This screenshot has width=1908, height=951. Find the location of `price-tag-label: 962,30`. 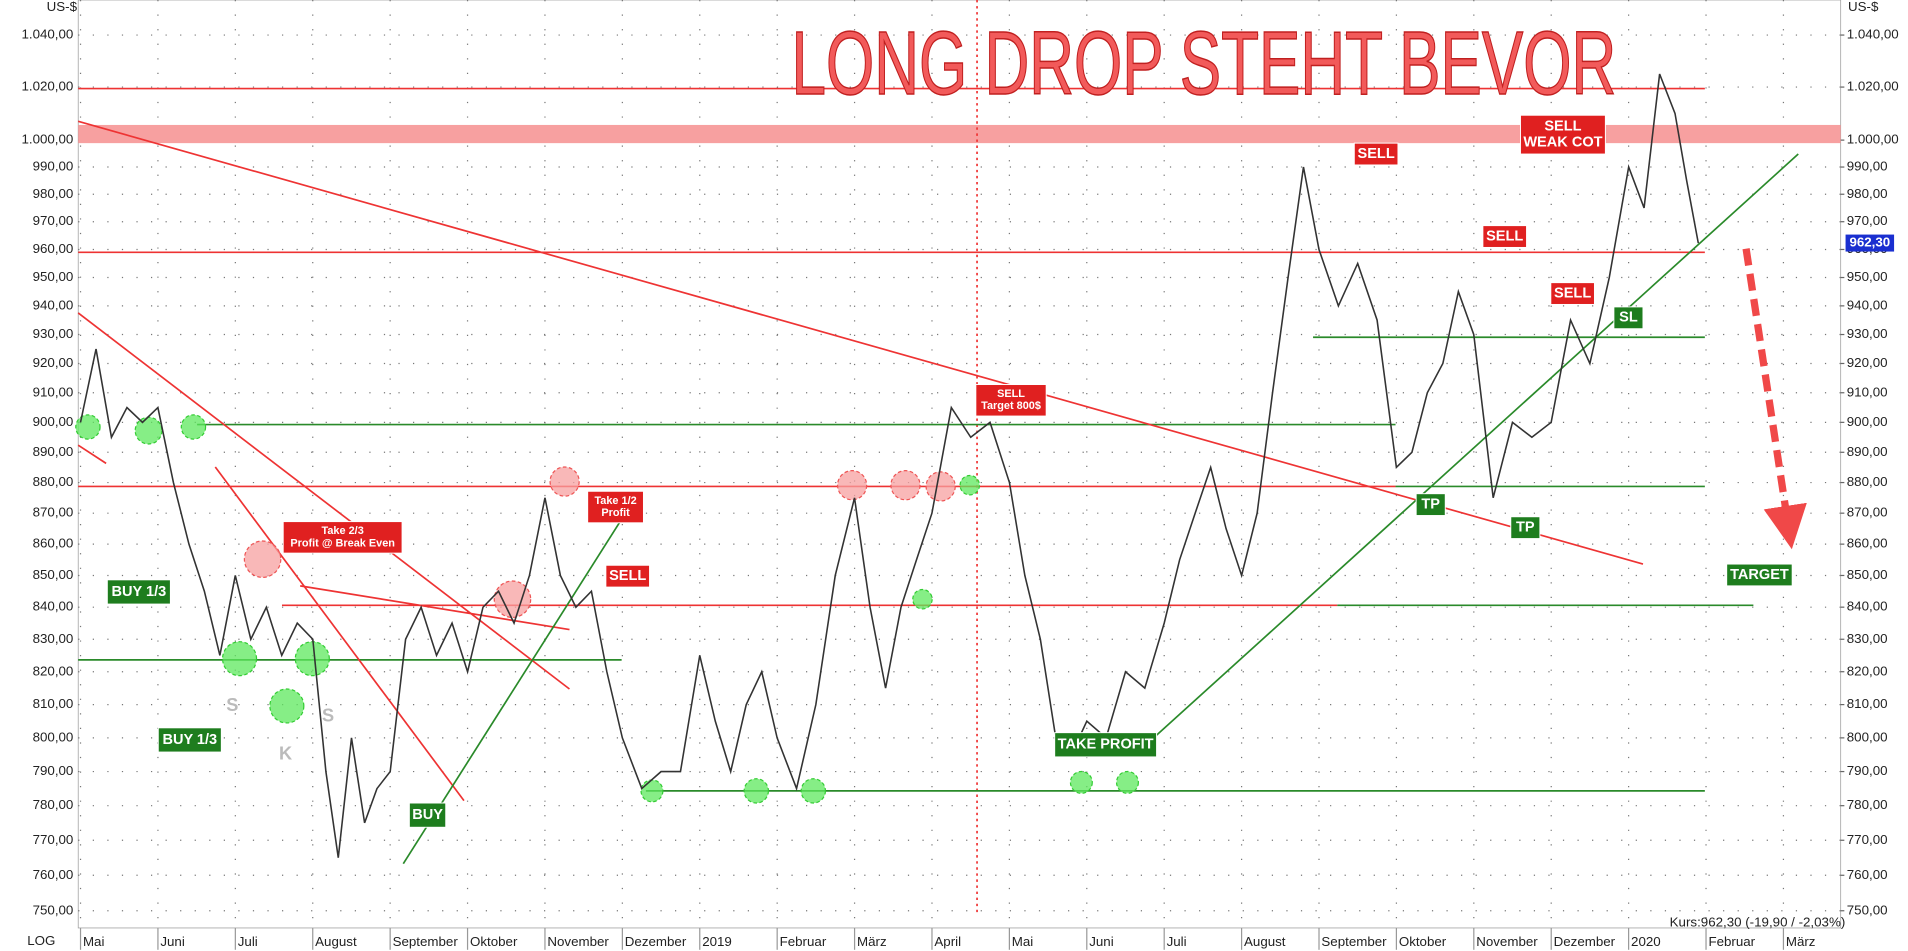

price-tag-label: 962,30 is located at coordinates (1869, 242).